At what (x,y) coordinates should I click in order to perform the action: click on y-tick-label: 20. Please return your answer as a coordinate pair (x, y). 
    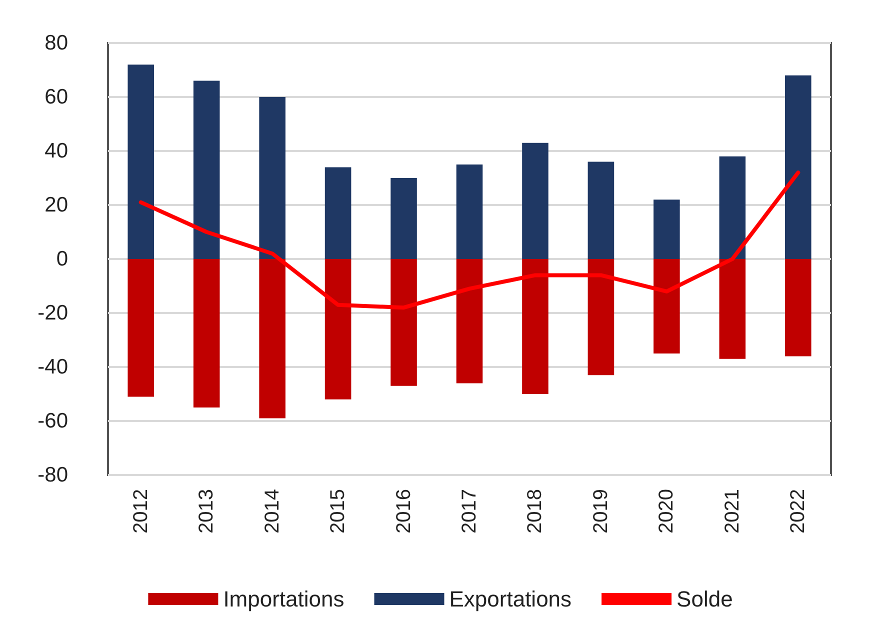
    Looking at the image, I should click on (56, 205).